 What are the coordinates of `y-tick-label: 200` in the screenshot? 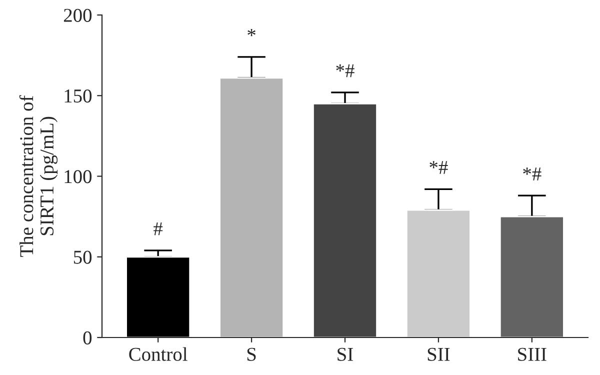 It's located at (78, 15).